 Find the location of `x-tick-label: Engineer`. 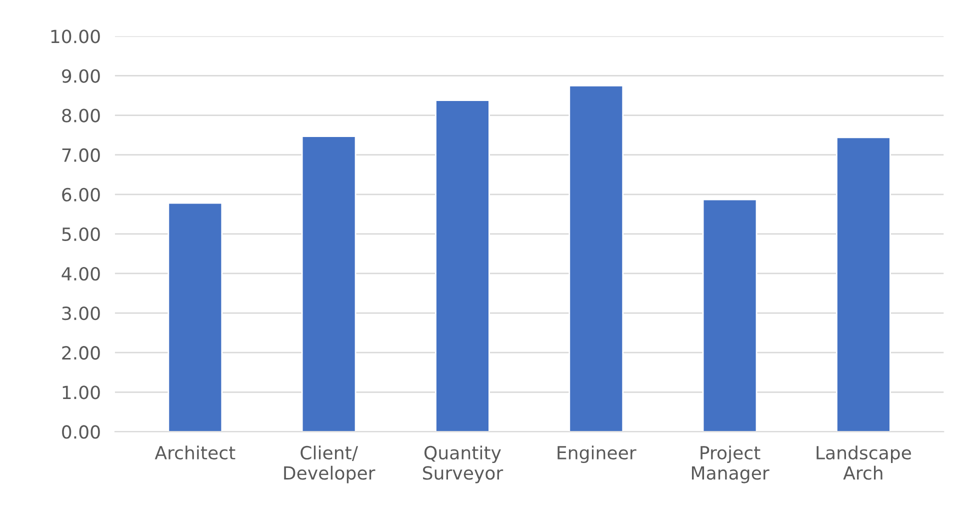

x-tick-label: Engineer is located at coordinates (597, 455).